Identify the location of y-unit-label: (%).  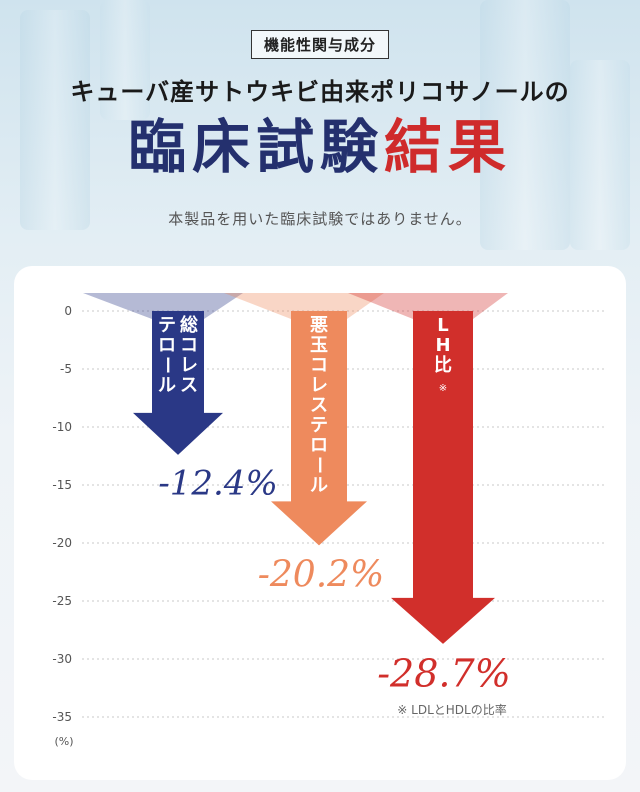
(63, 741).